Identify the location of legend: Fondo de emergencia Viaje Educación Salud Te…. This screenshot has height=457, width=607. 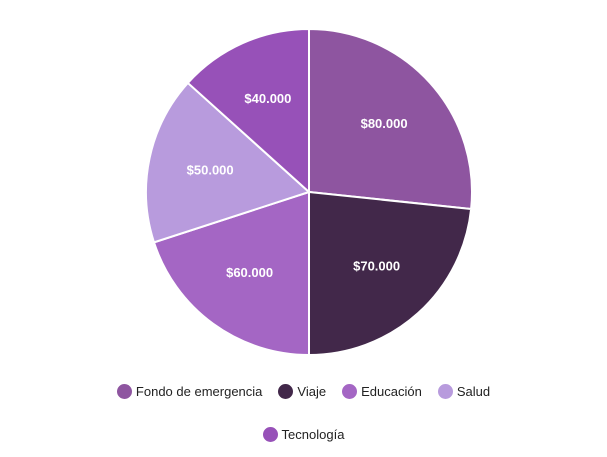
(303, 413).